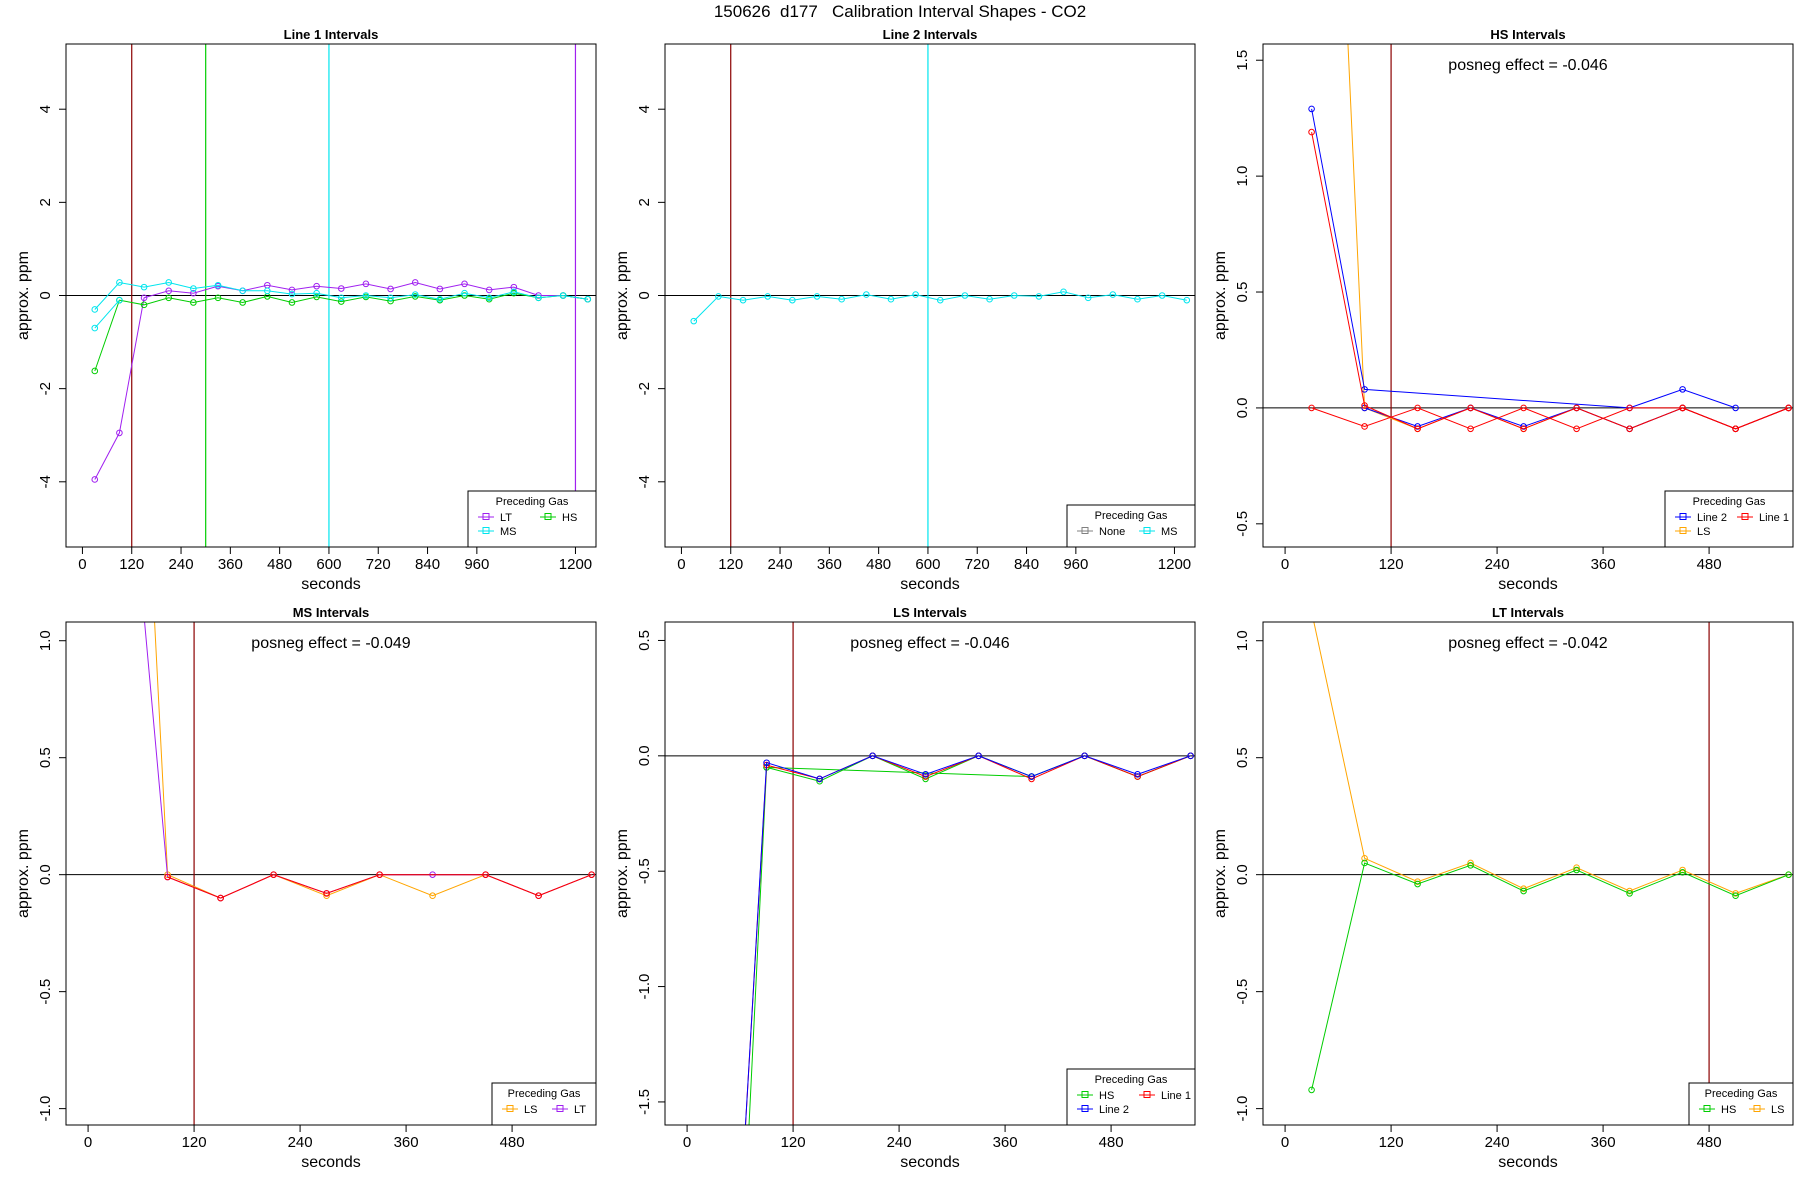 Image resolution: width=1800 pixels, height=1200 pixels. Describe the element at coordinates (1729, 519) in the screenshot. I see `legend: Preceding Gas Line 2 Line 1 LS` at that location.